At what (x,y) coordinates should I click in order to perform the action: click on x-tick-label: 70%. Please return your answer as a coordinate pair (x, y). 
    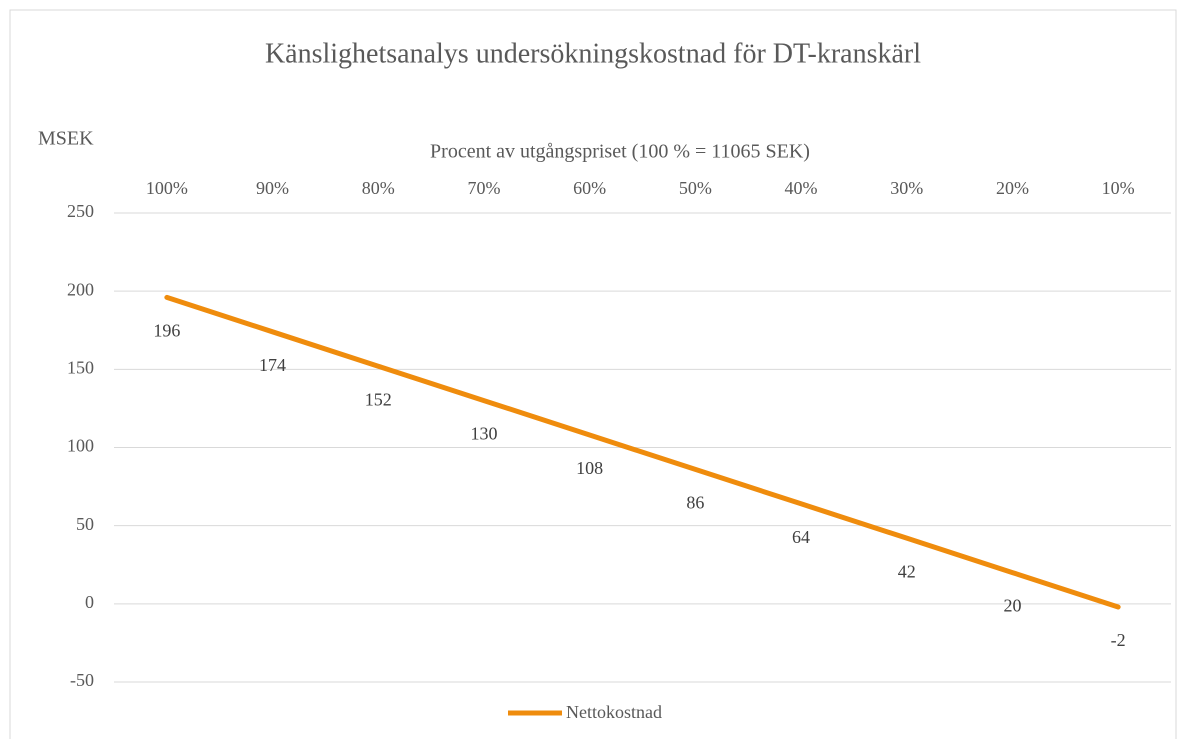
    Looking at the image, I should click on (483, 188).